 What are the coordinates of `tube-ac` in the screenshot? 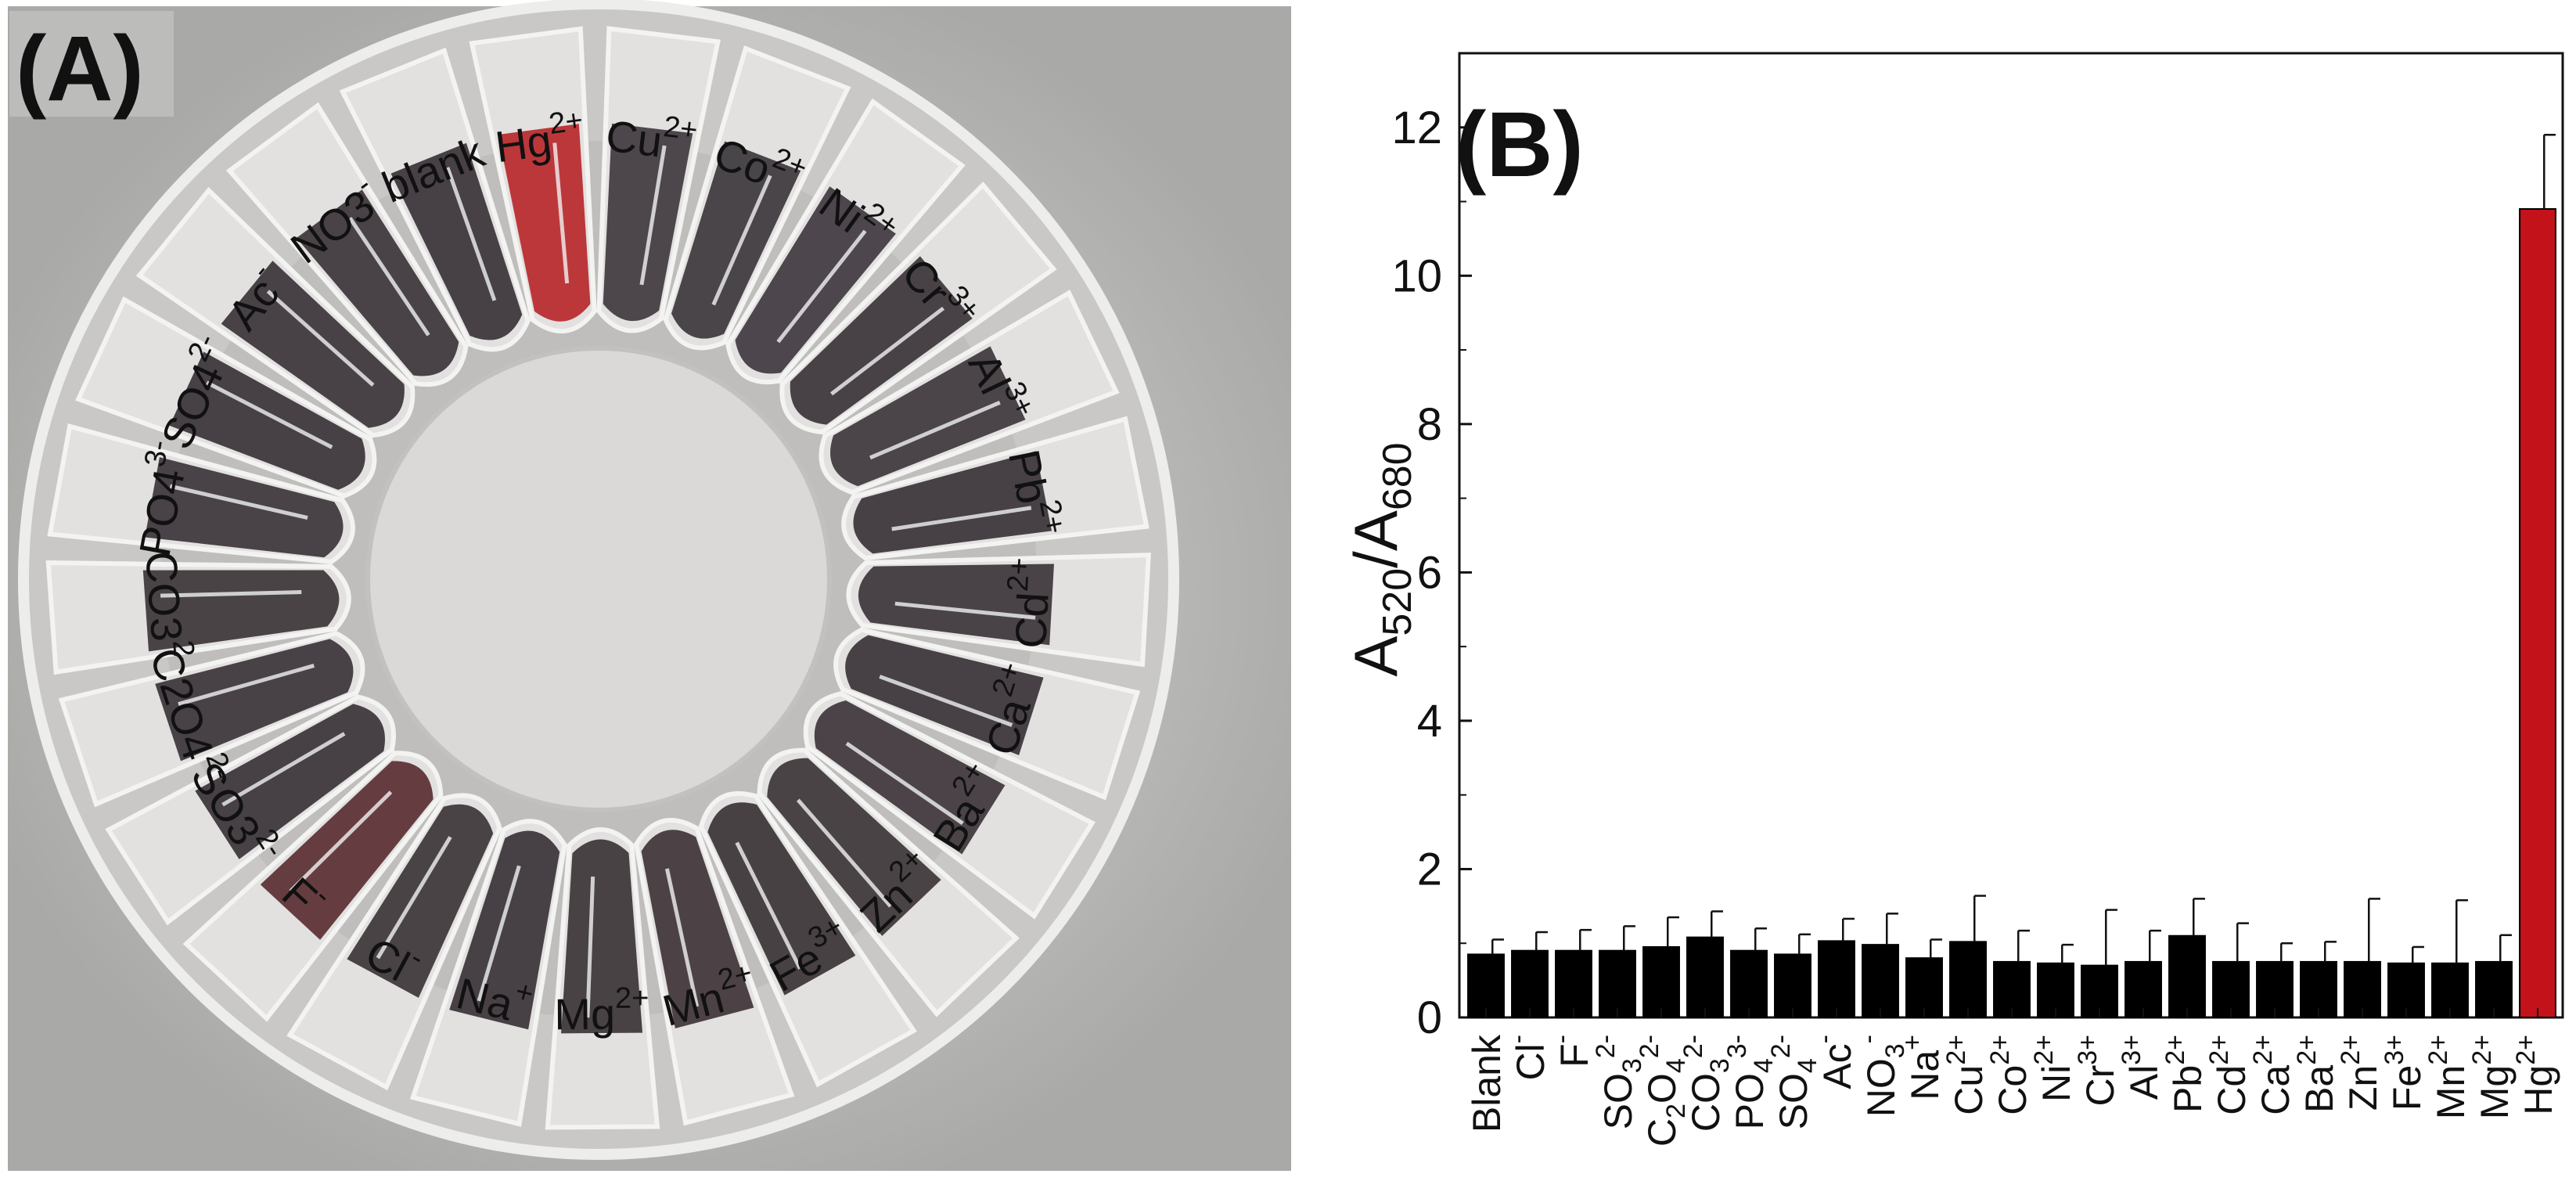 It's located at (275, 312).